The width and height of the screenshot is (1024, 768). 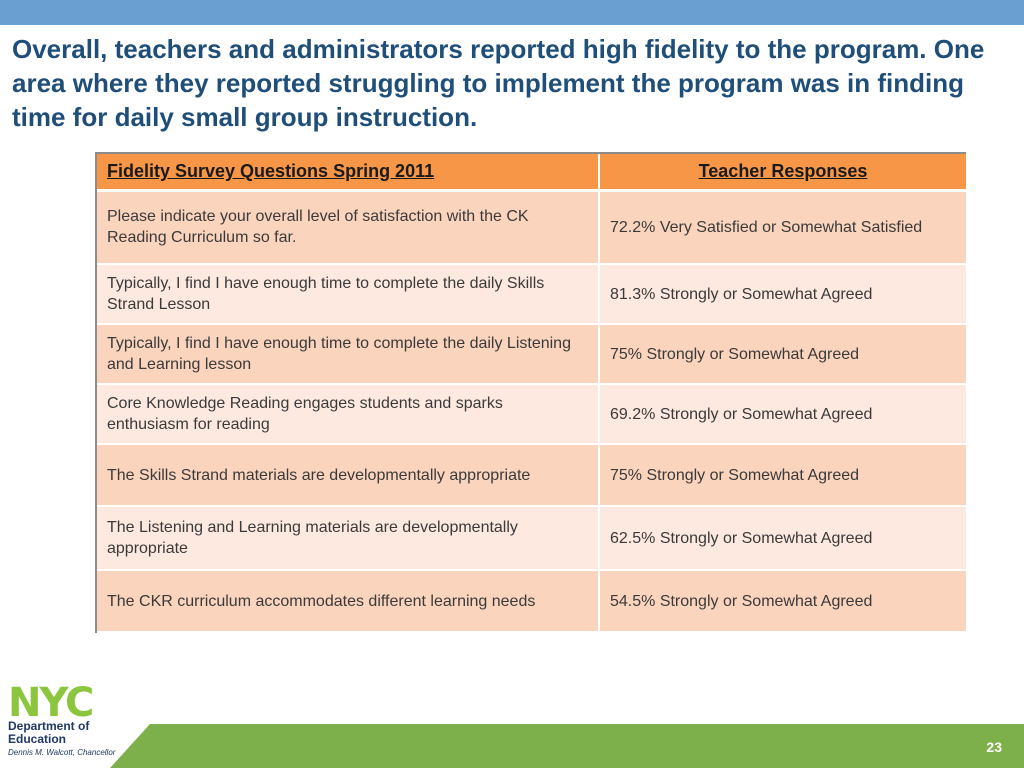 I want to click on header-questions: Fidelity Survey Questions Spring 2011, so click(x=348, y=173).